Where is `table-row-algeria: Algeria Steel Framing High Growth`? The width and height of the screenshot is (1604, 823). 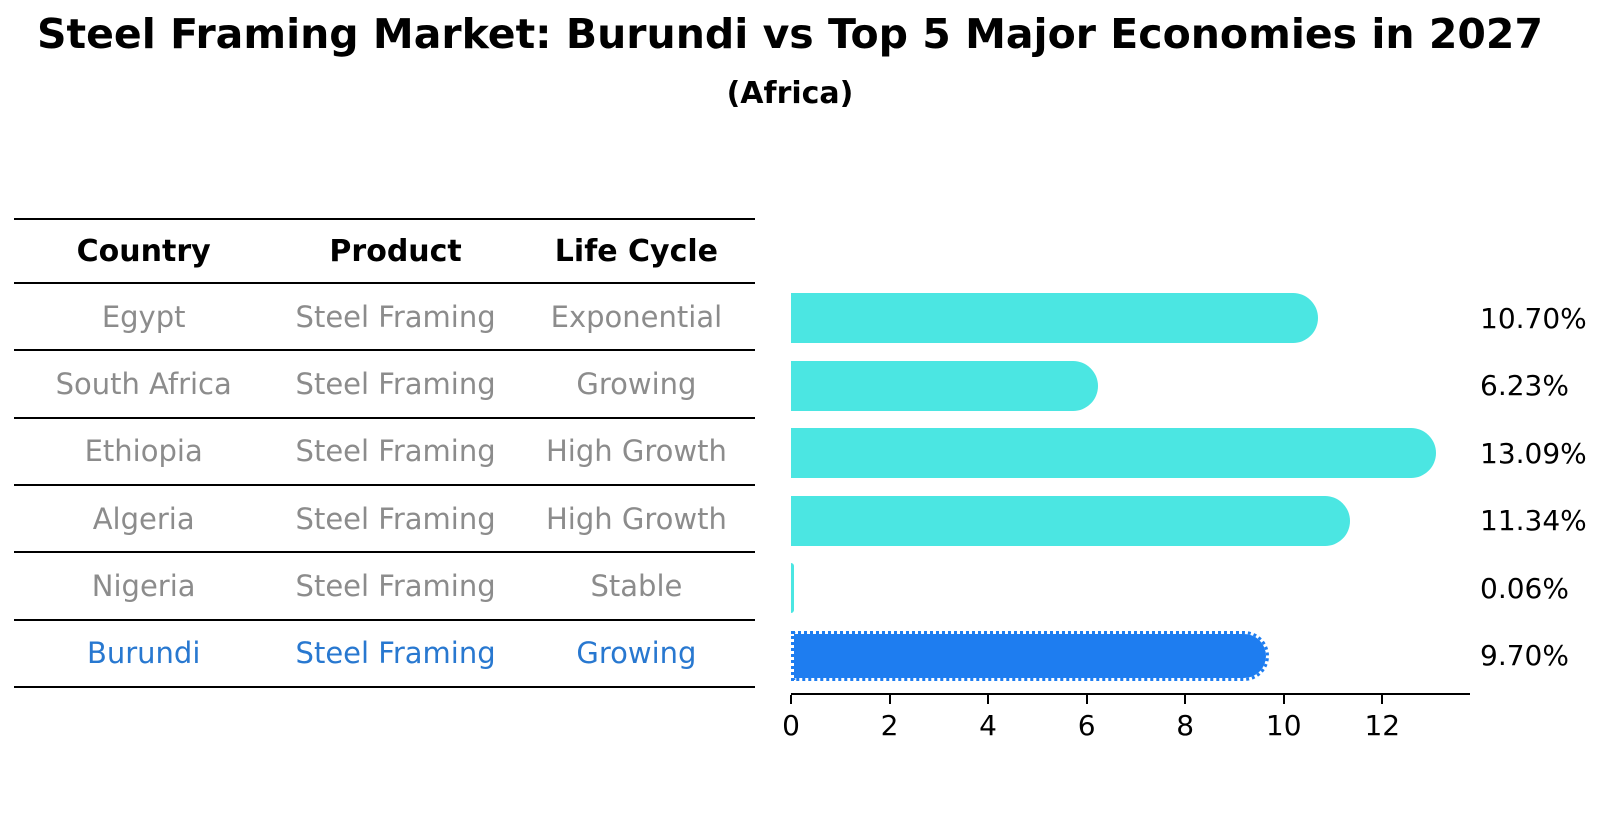 table-row-algeria: Algeria Steel Framing High Growth is located at coordinates (384, 520).